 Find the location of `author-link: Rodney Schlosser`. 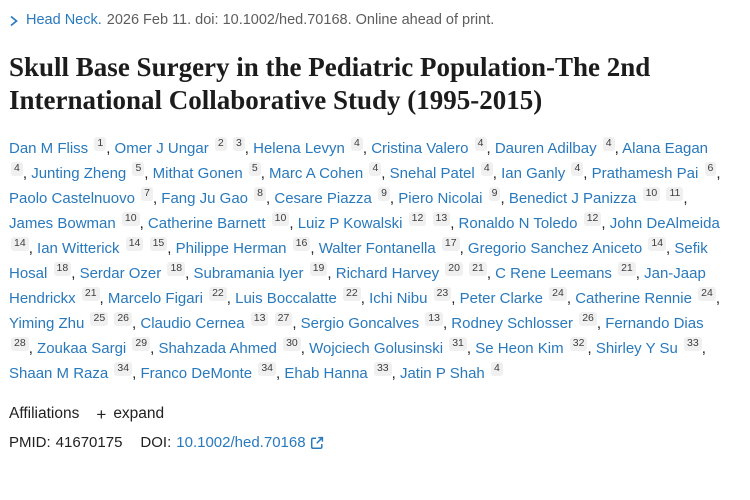

author-link: Rodney Schlosser is located at coordinates (512, 323).